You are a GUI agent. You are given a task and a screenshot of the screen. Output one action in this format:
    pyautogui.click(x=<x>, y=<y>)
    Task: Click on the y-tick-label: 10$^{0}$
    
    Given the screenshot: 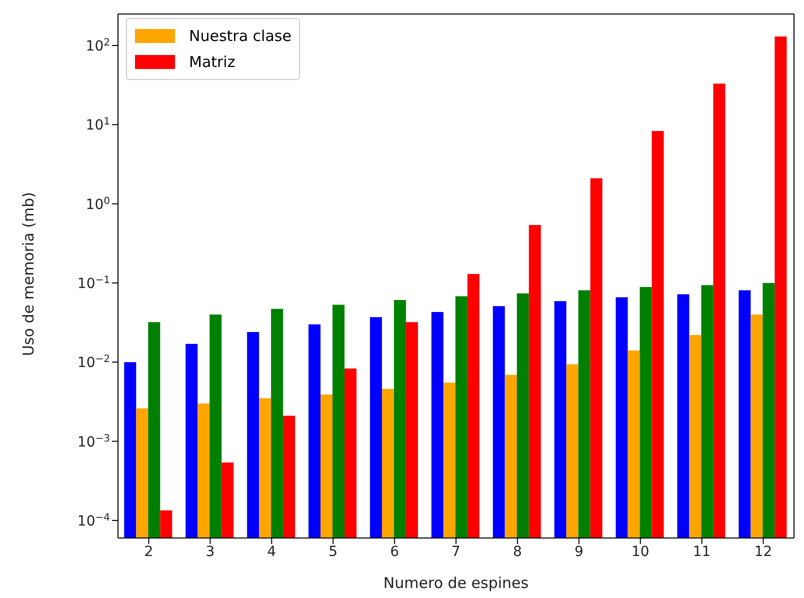 What is the action you would take?
    pyautogui.click(x=98, y=204)
    